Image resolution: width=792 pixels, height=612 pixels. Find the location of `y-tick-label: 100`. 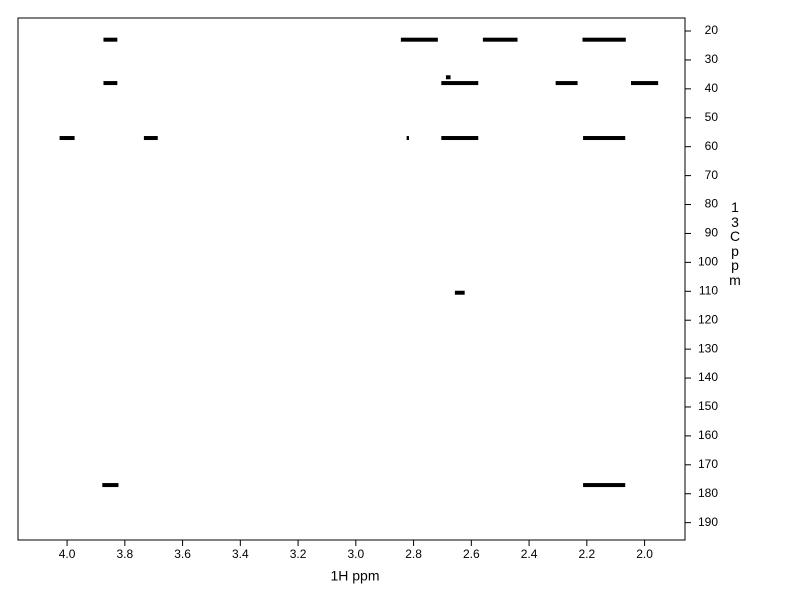

y-tick-label: 100 is located at coordinates (708, 262).